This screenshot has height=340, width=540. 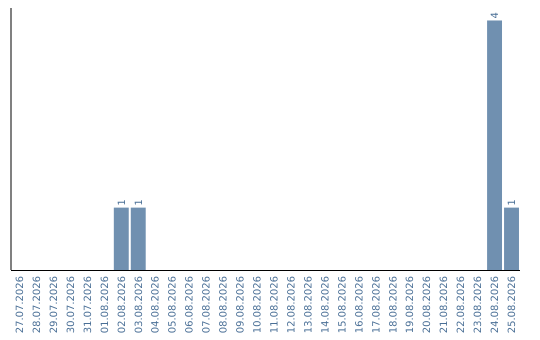 I want to click on x-tick-label: 27.07.2026, so click(x=20, y=305).